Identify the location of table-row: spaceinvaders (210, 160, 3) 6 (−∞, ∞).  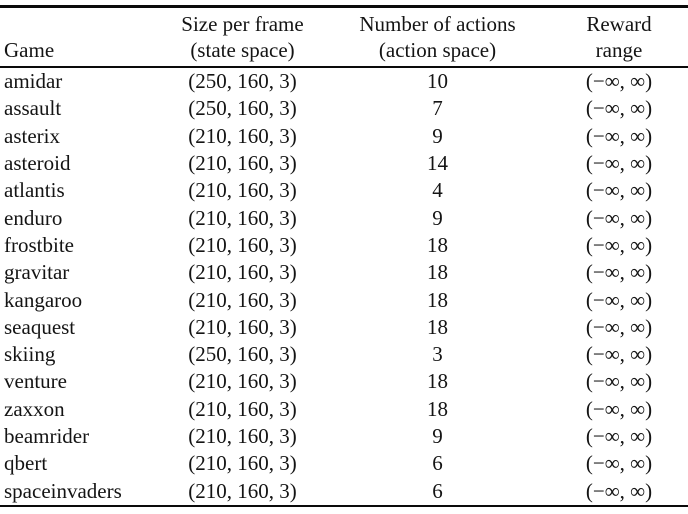
(344, 491).